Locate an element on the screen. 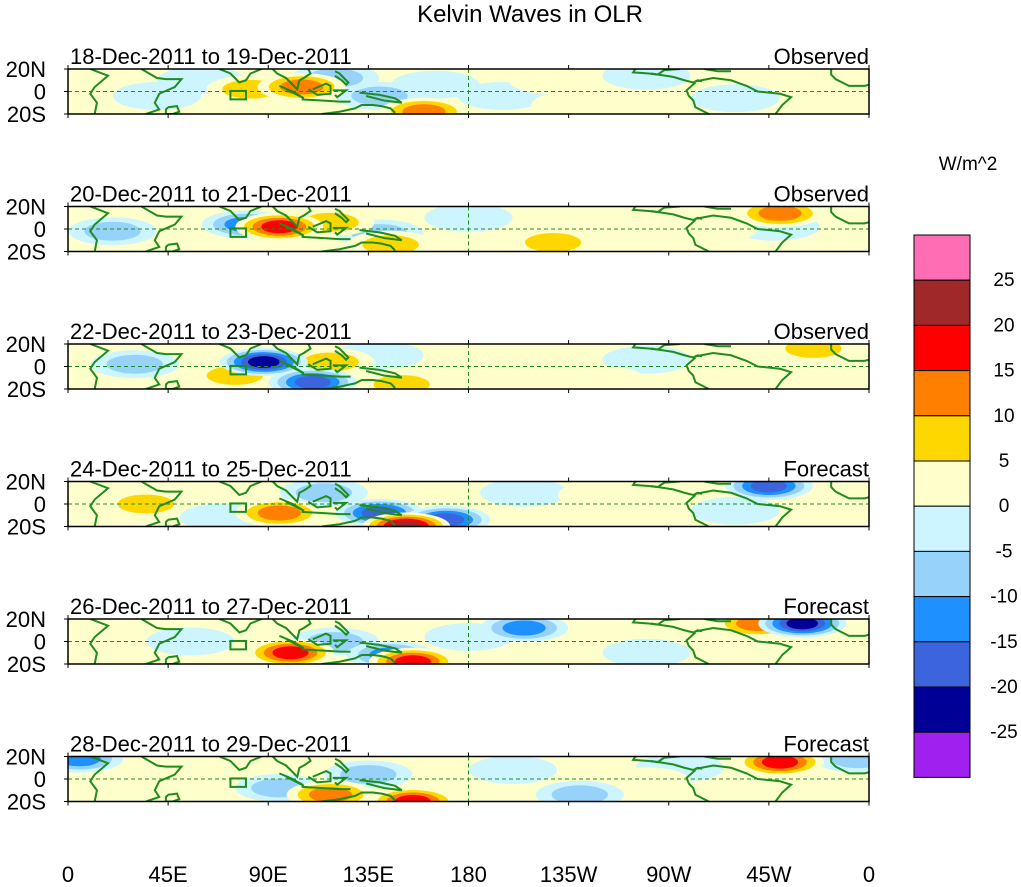 The image size is (1021, 887). panel-status: Observed is located at coordinates (821, 331).